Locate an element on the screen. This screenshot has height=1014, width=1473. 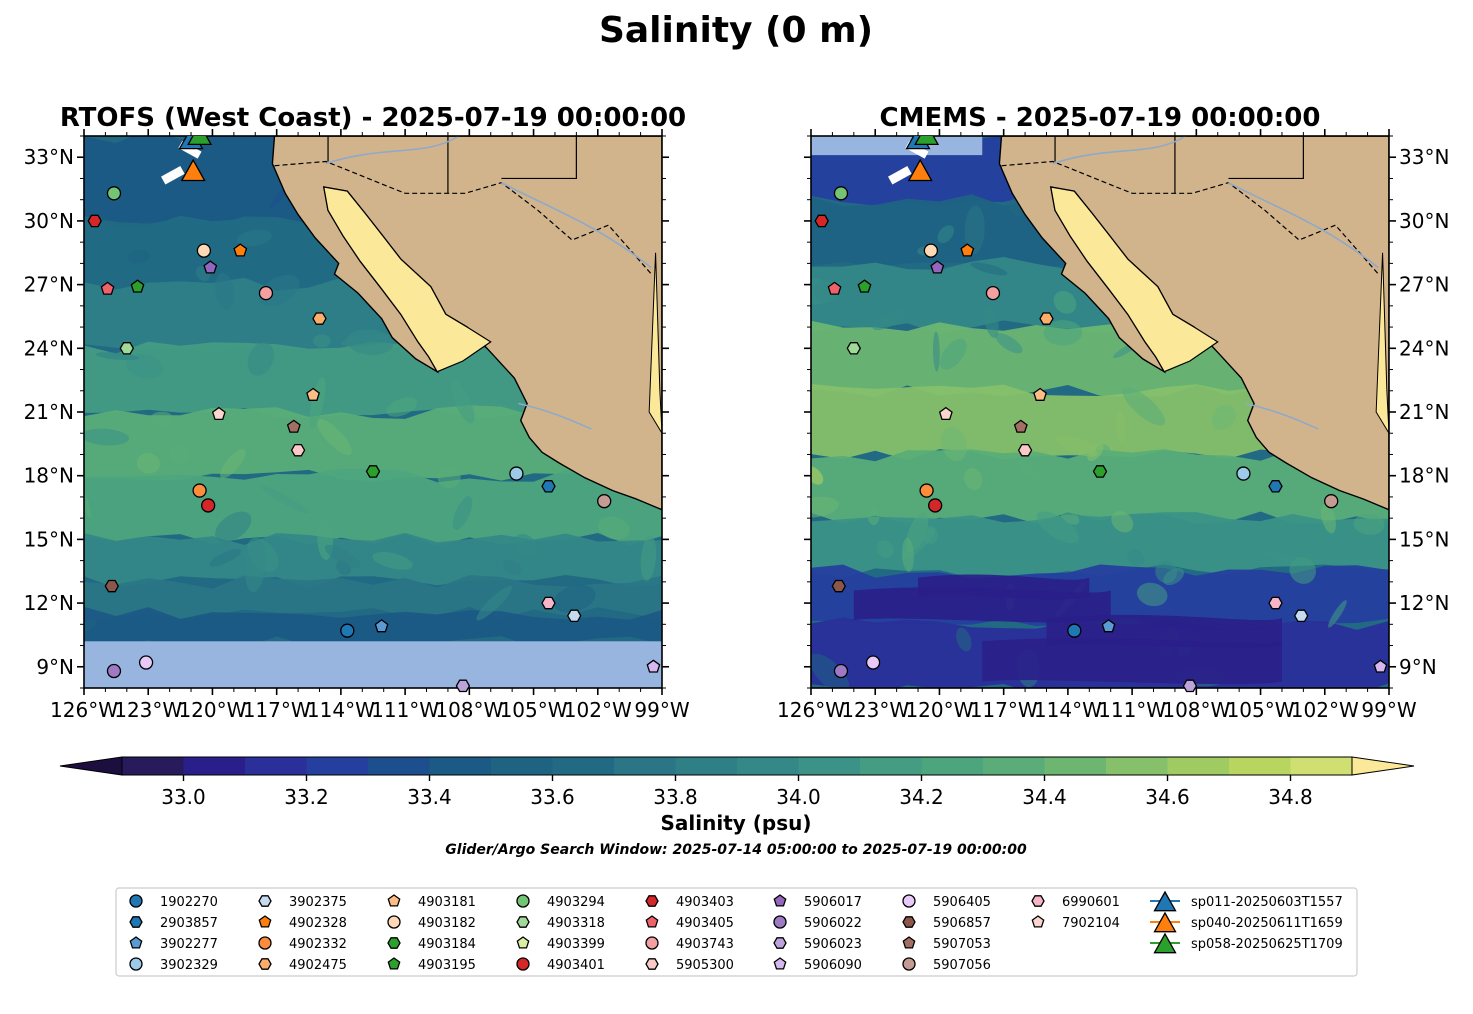
legend-item: 7902104 is located at coordinates (1075, 923).